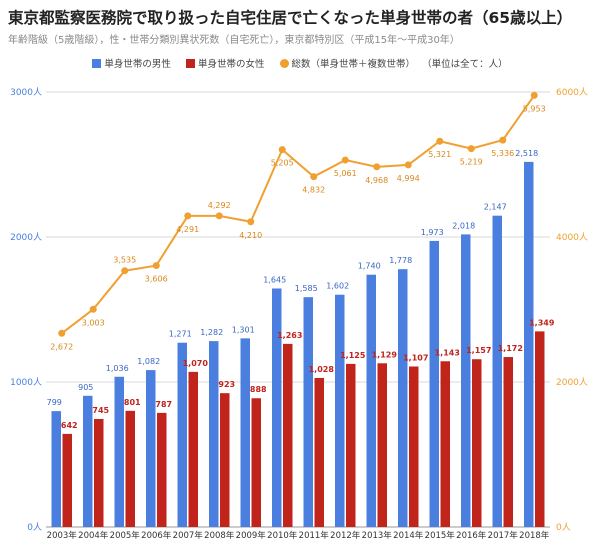 This screenshot has width=600, height=560. Describe the element at coordinates (439, 154) in the screenshot. I see `data-label-total: 5,321` at that location.